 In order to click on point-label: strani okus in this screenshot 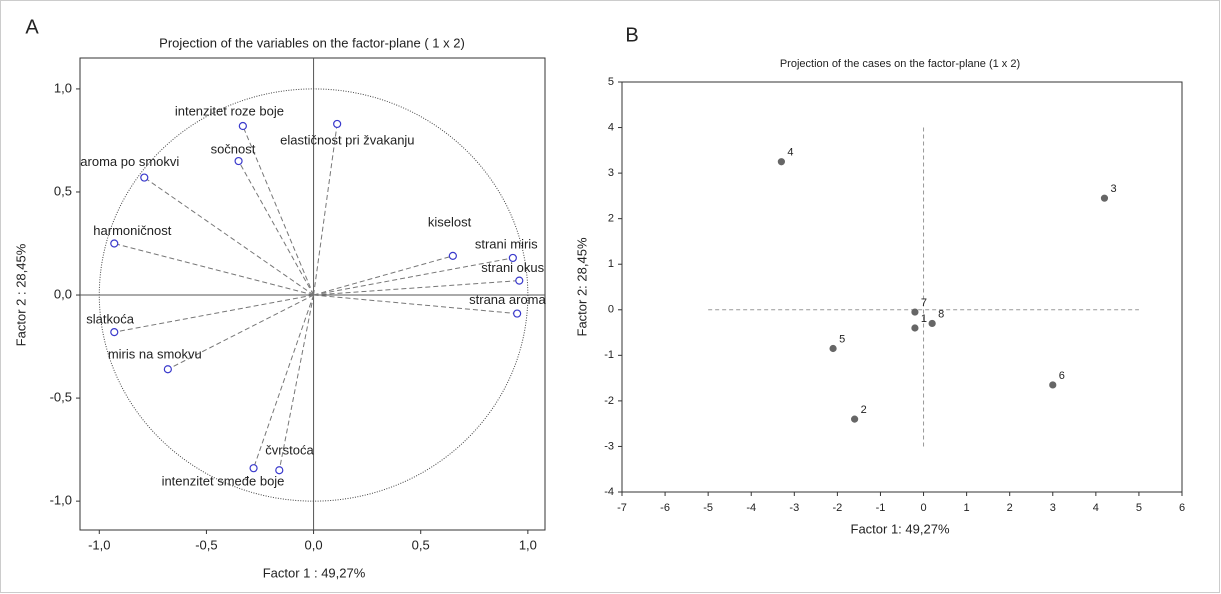, I will do `click(512, 267)`.